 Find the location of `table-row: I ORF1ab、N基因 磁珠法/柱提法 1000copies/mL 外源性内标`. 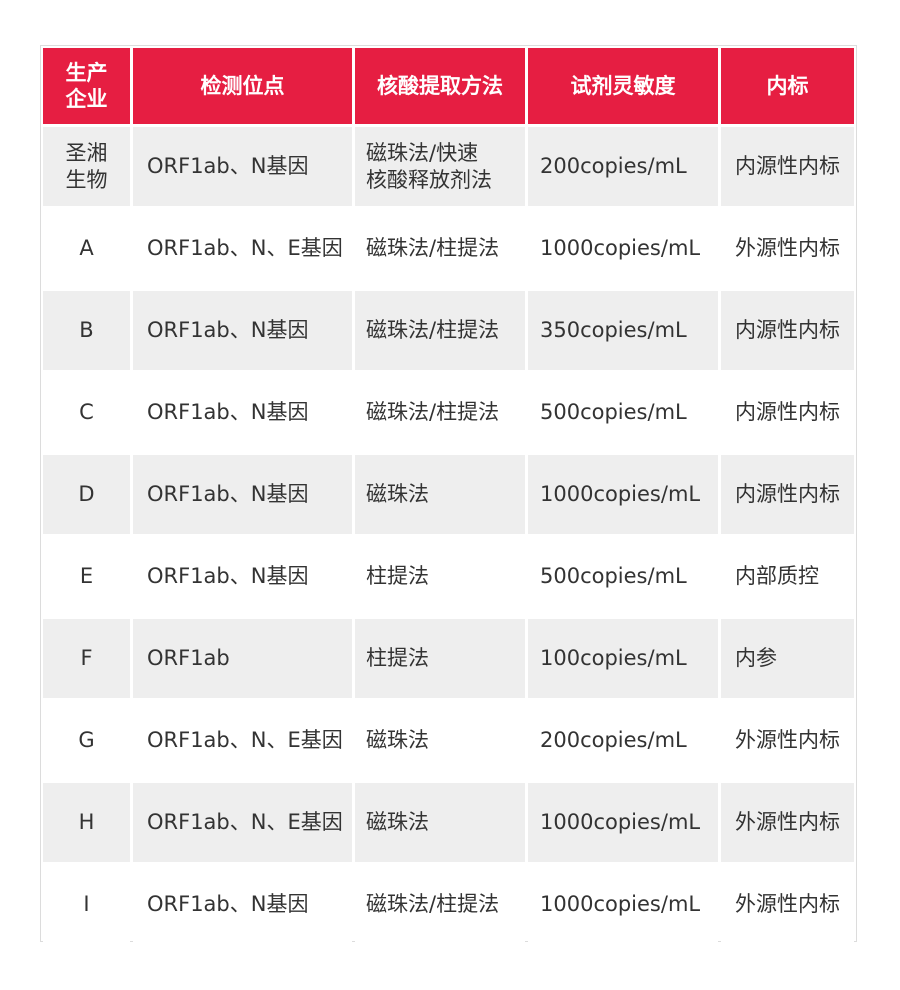

table-row: I ORF1ab、N基因 磁珠法/柱提法 1000copies/mL 外源性内标 is located at coordinates (448, 904).